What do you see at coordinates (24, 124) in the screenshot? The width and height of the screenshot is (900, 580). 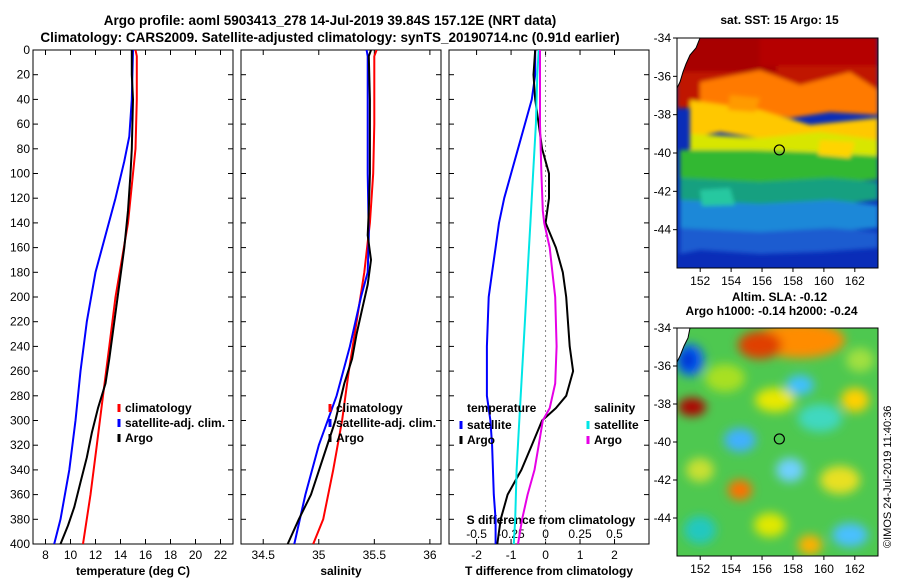 I see `depth-tick-label: 60` at bounding box center [24, 124].